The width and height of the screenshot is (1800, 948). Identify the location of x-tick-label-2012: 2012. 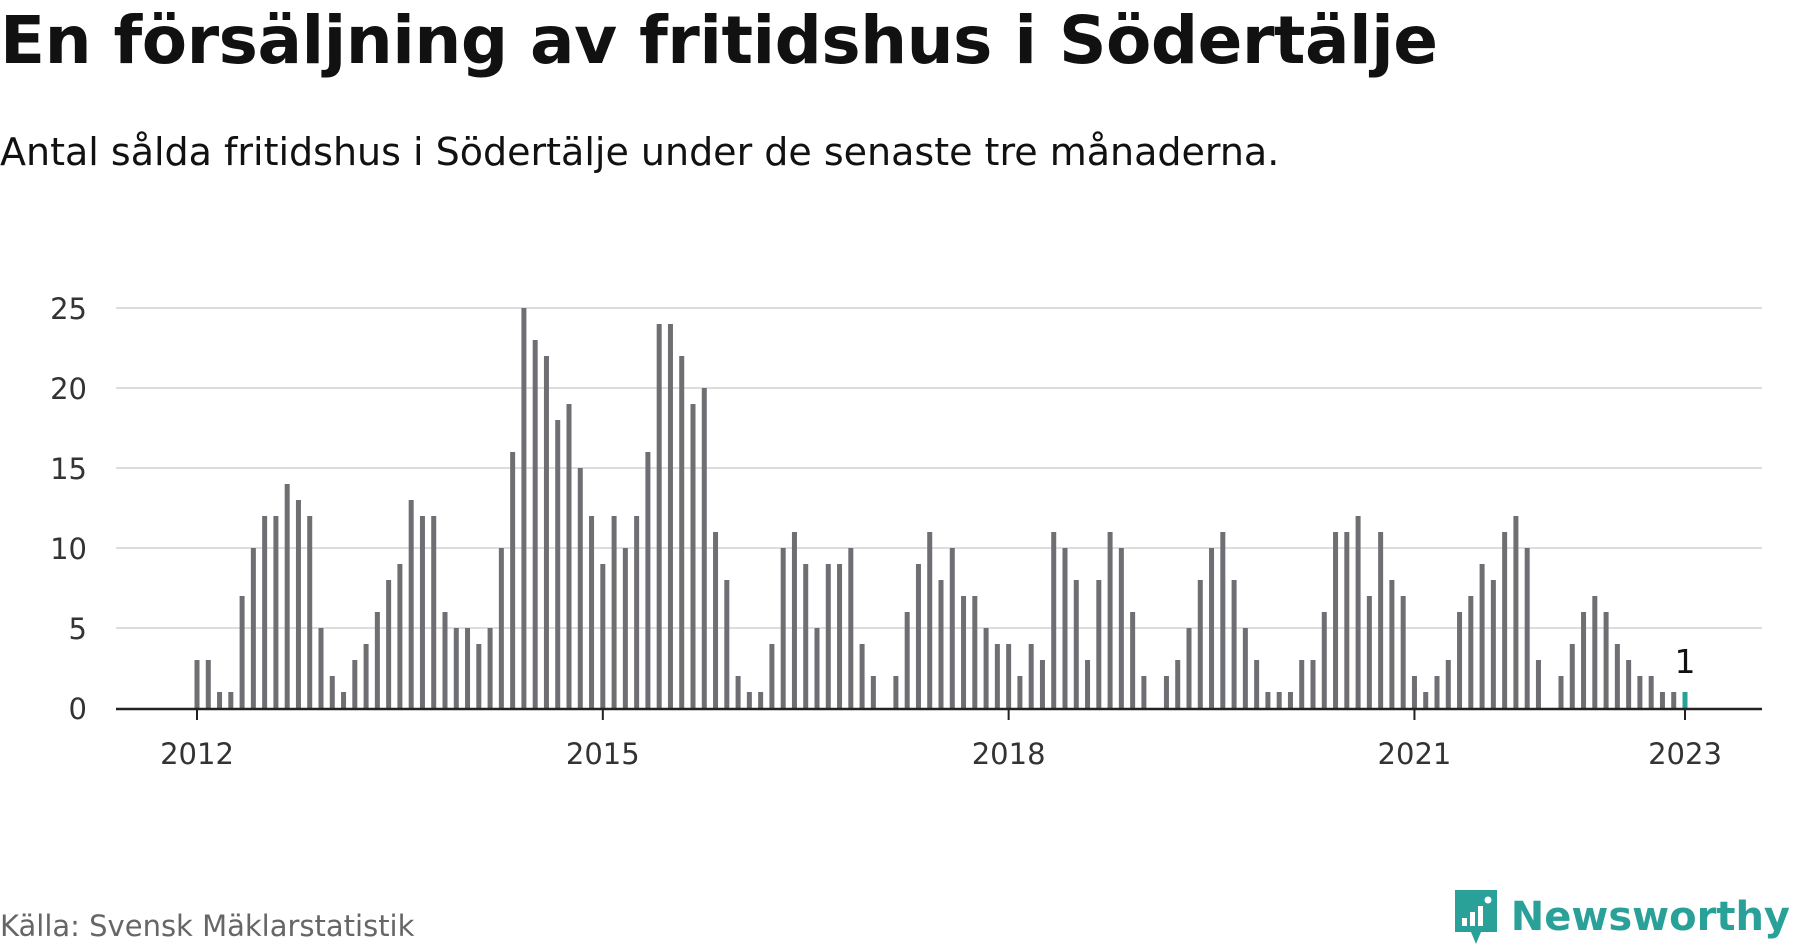
(197, 754).